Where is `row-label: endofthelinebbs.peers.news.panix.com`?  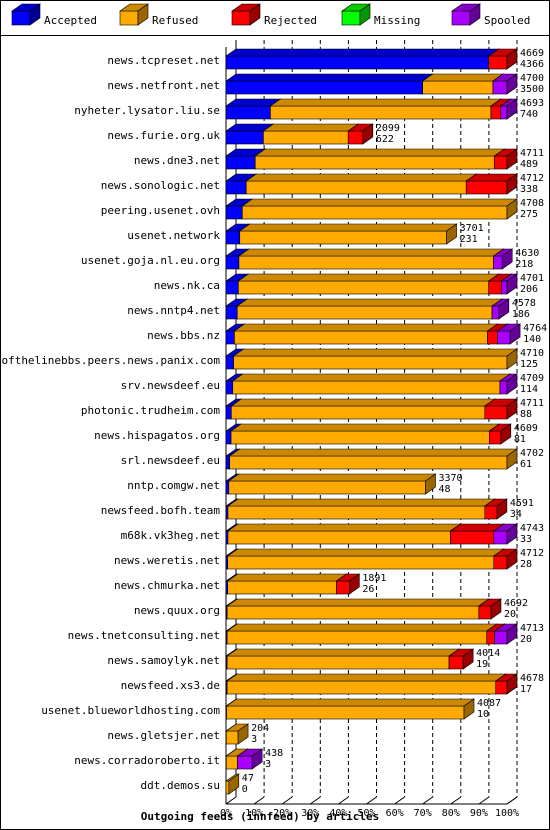
row-label: endofthelinebbs.peers.news.panix.com is located at coordinates (110, 360).